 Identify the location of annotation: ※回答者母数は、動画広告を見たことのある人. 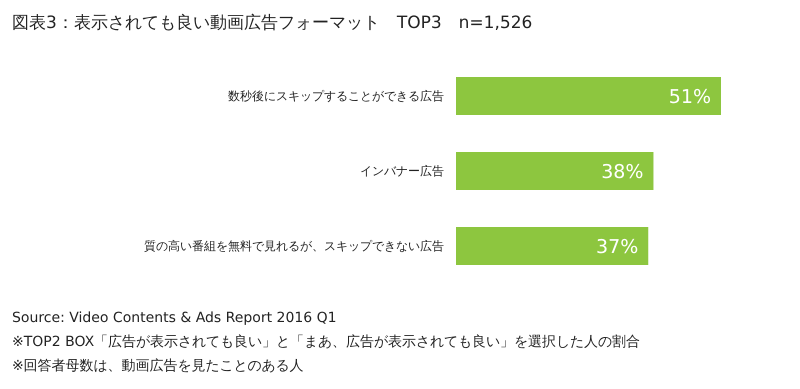
(158, 366).